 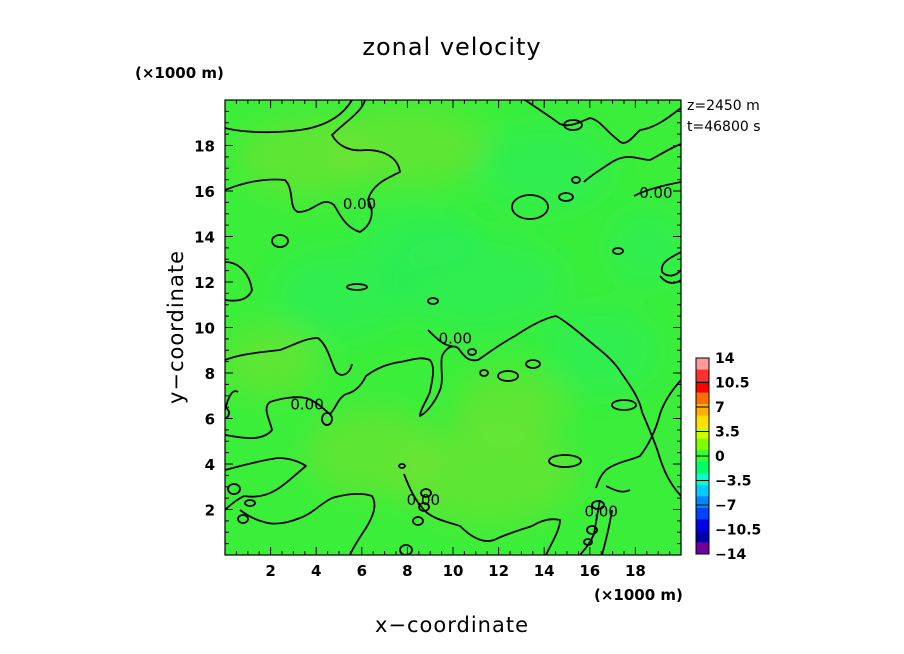 What do you see at coordinates (738, 531) in the screenshot?
I see `colorbar-tick-label: −10.5` at bounding box center [738, 531].